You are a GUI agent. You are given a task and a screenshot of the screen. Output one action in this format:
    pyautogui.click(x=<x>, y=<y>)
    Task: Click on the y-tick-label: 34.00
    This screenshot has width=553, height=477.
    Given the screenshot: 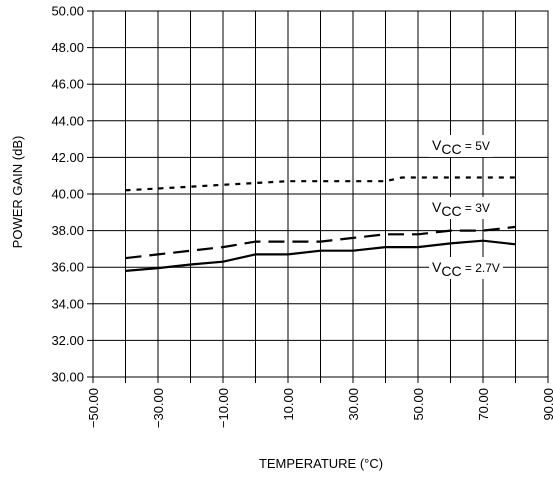 What is the action you would take?
    pyautogui.click(x=67, y=303)
    